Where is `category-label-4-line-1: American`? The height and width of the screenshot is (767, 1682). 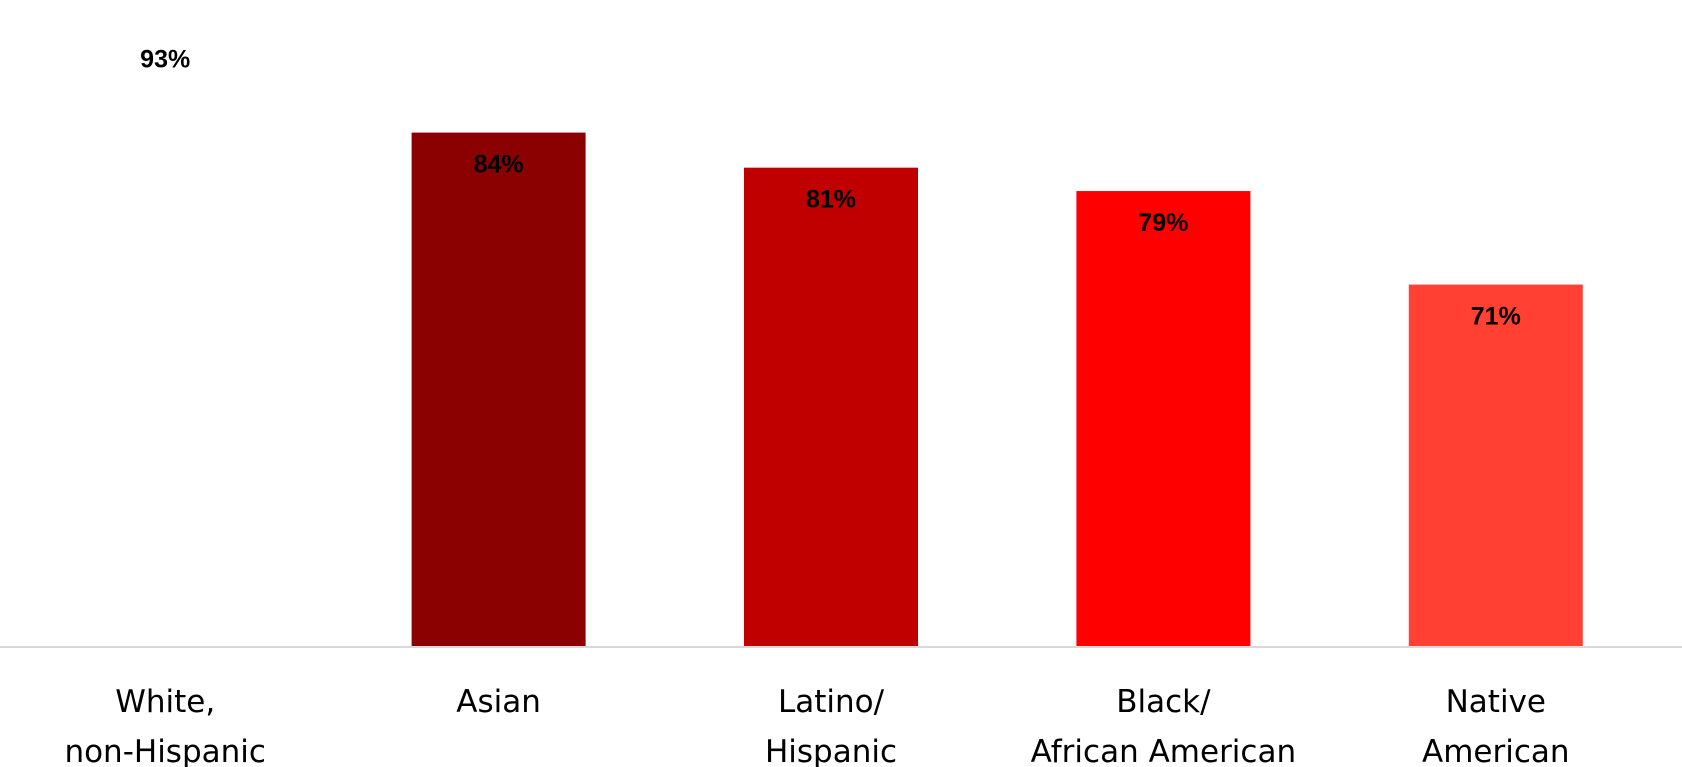
category-label-4-line-1: American is located at coordinates (1496, 750).